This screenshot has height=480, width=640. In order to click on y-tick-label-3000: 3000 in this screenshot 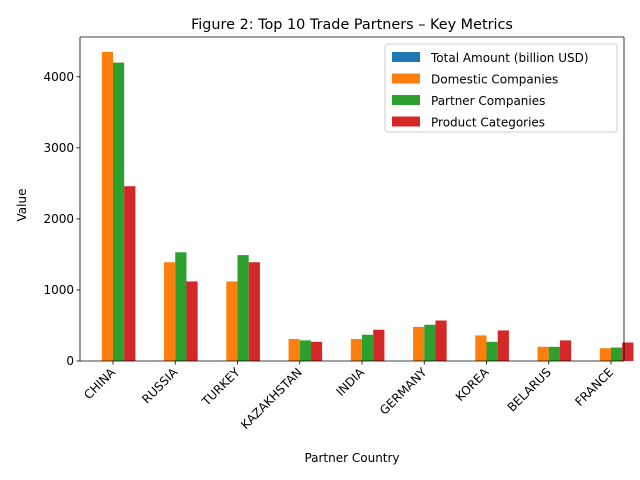, I will do `click(58, 148)`.